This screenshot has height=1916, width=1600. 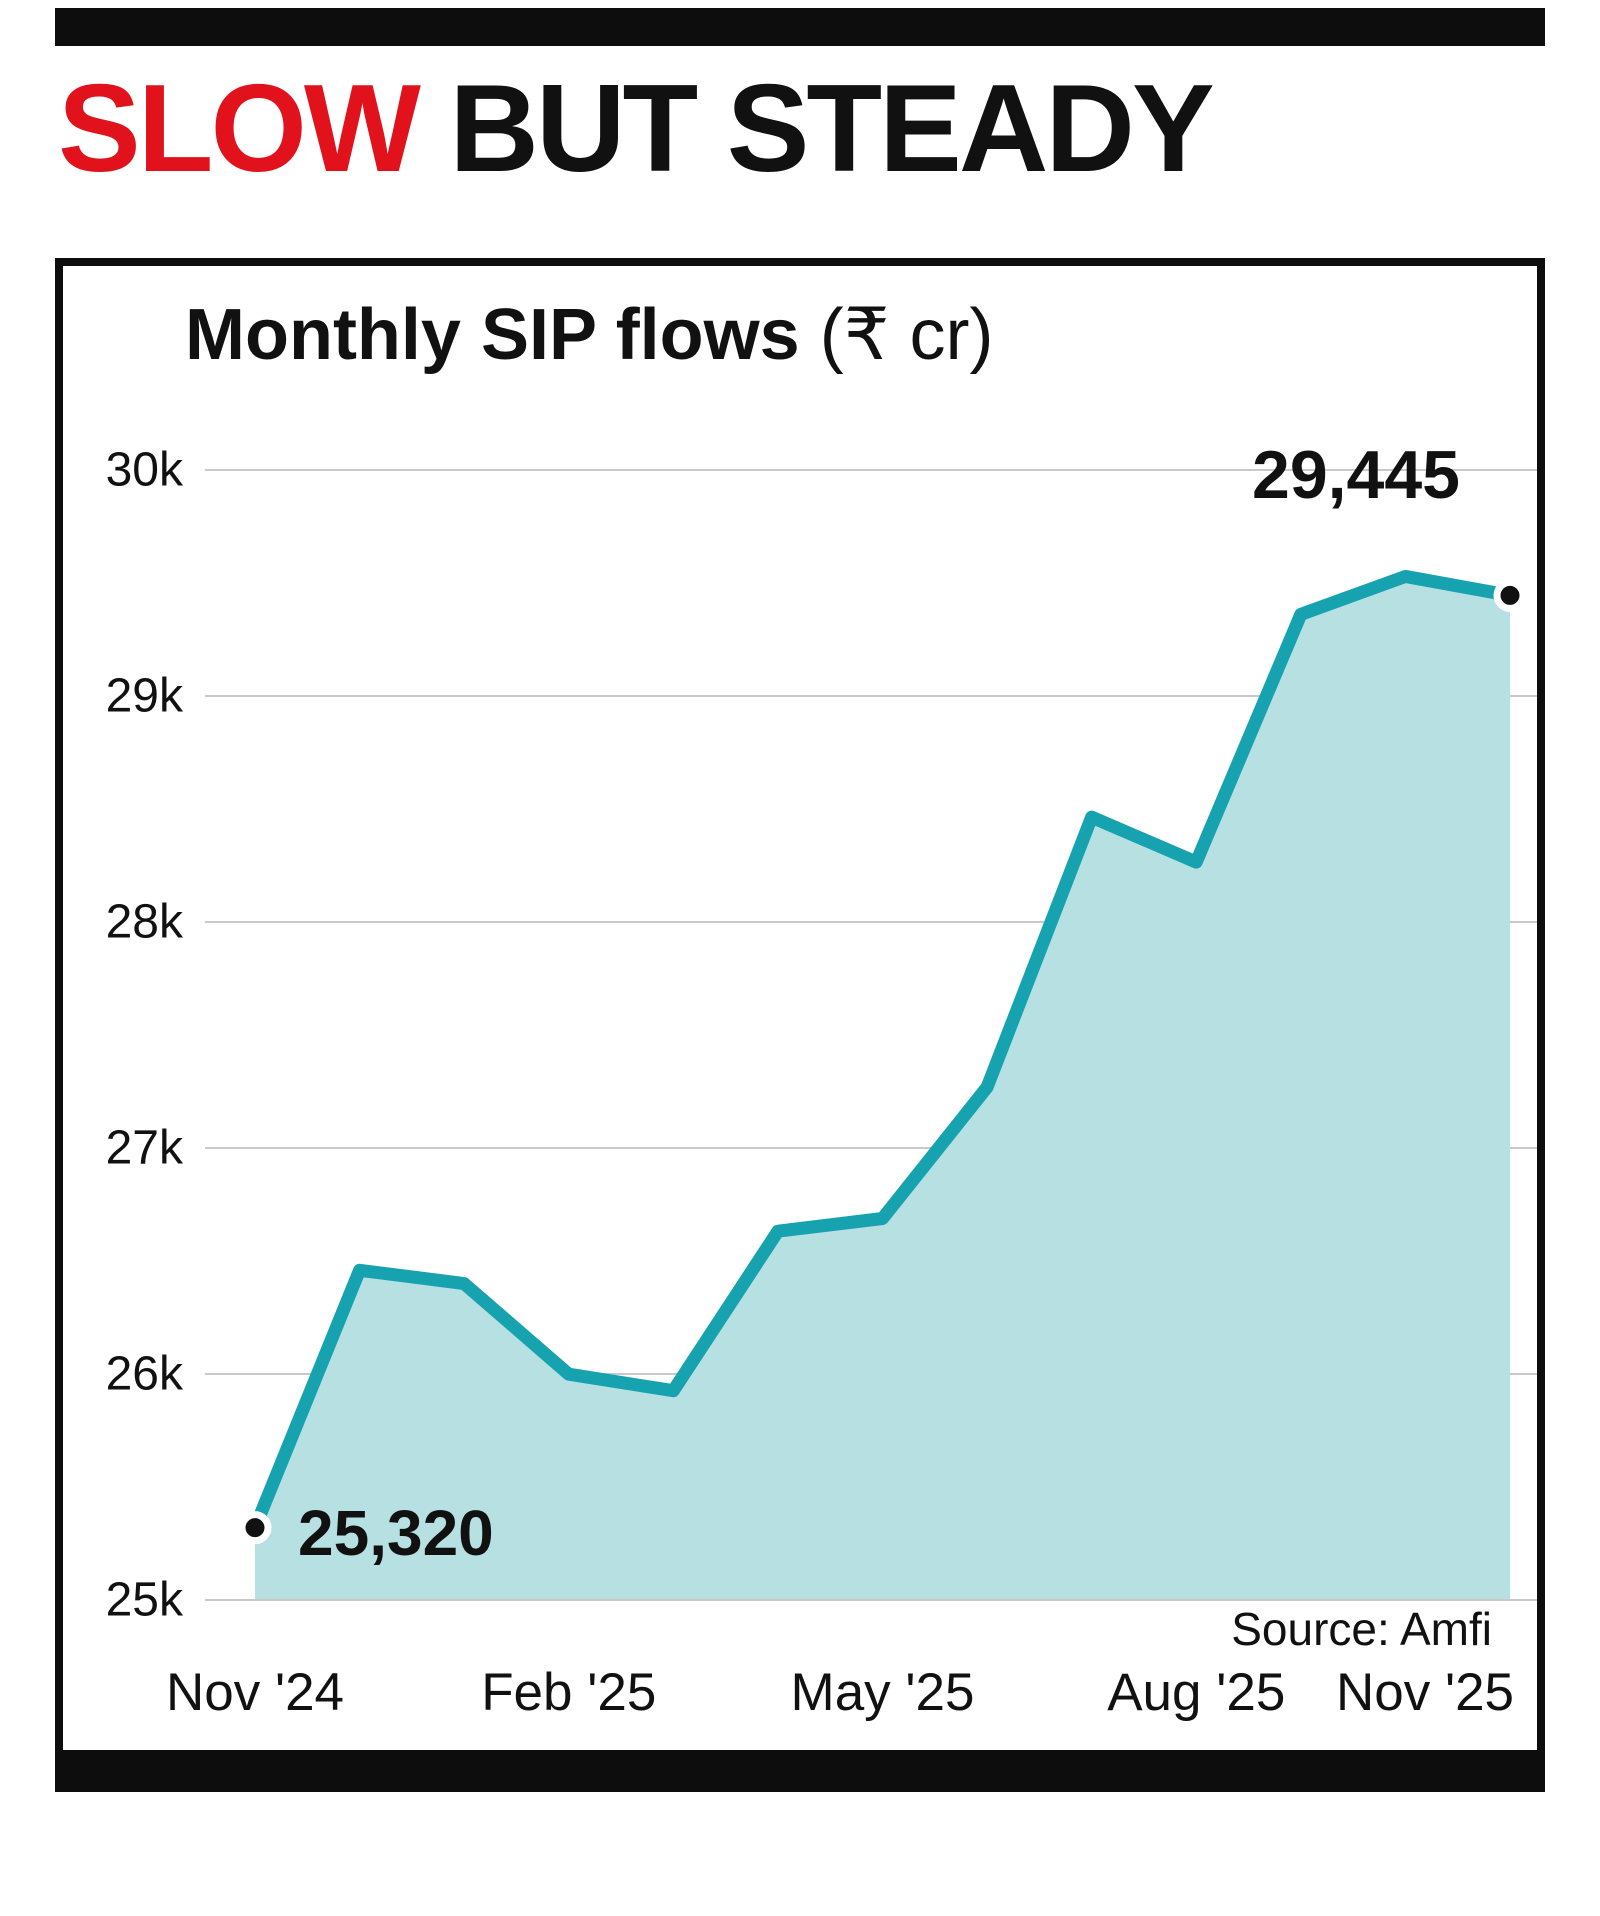 What do you see at coordinates (144, 1148) in the screenshot?
I see `y-axis-label: 27k` at bounding box center [144, 1148].